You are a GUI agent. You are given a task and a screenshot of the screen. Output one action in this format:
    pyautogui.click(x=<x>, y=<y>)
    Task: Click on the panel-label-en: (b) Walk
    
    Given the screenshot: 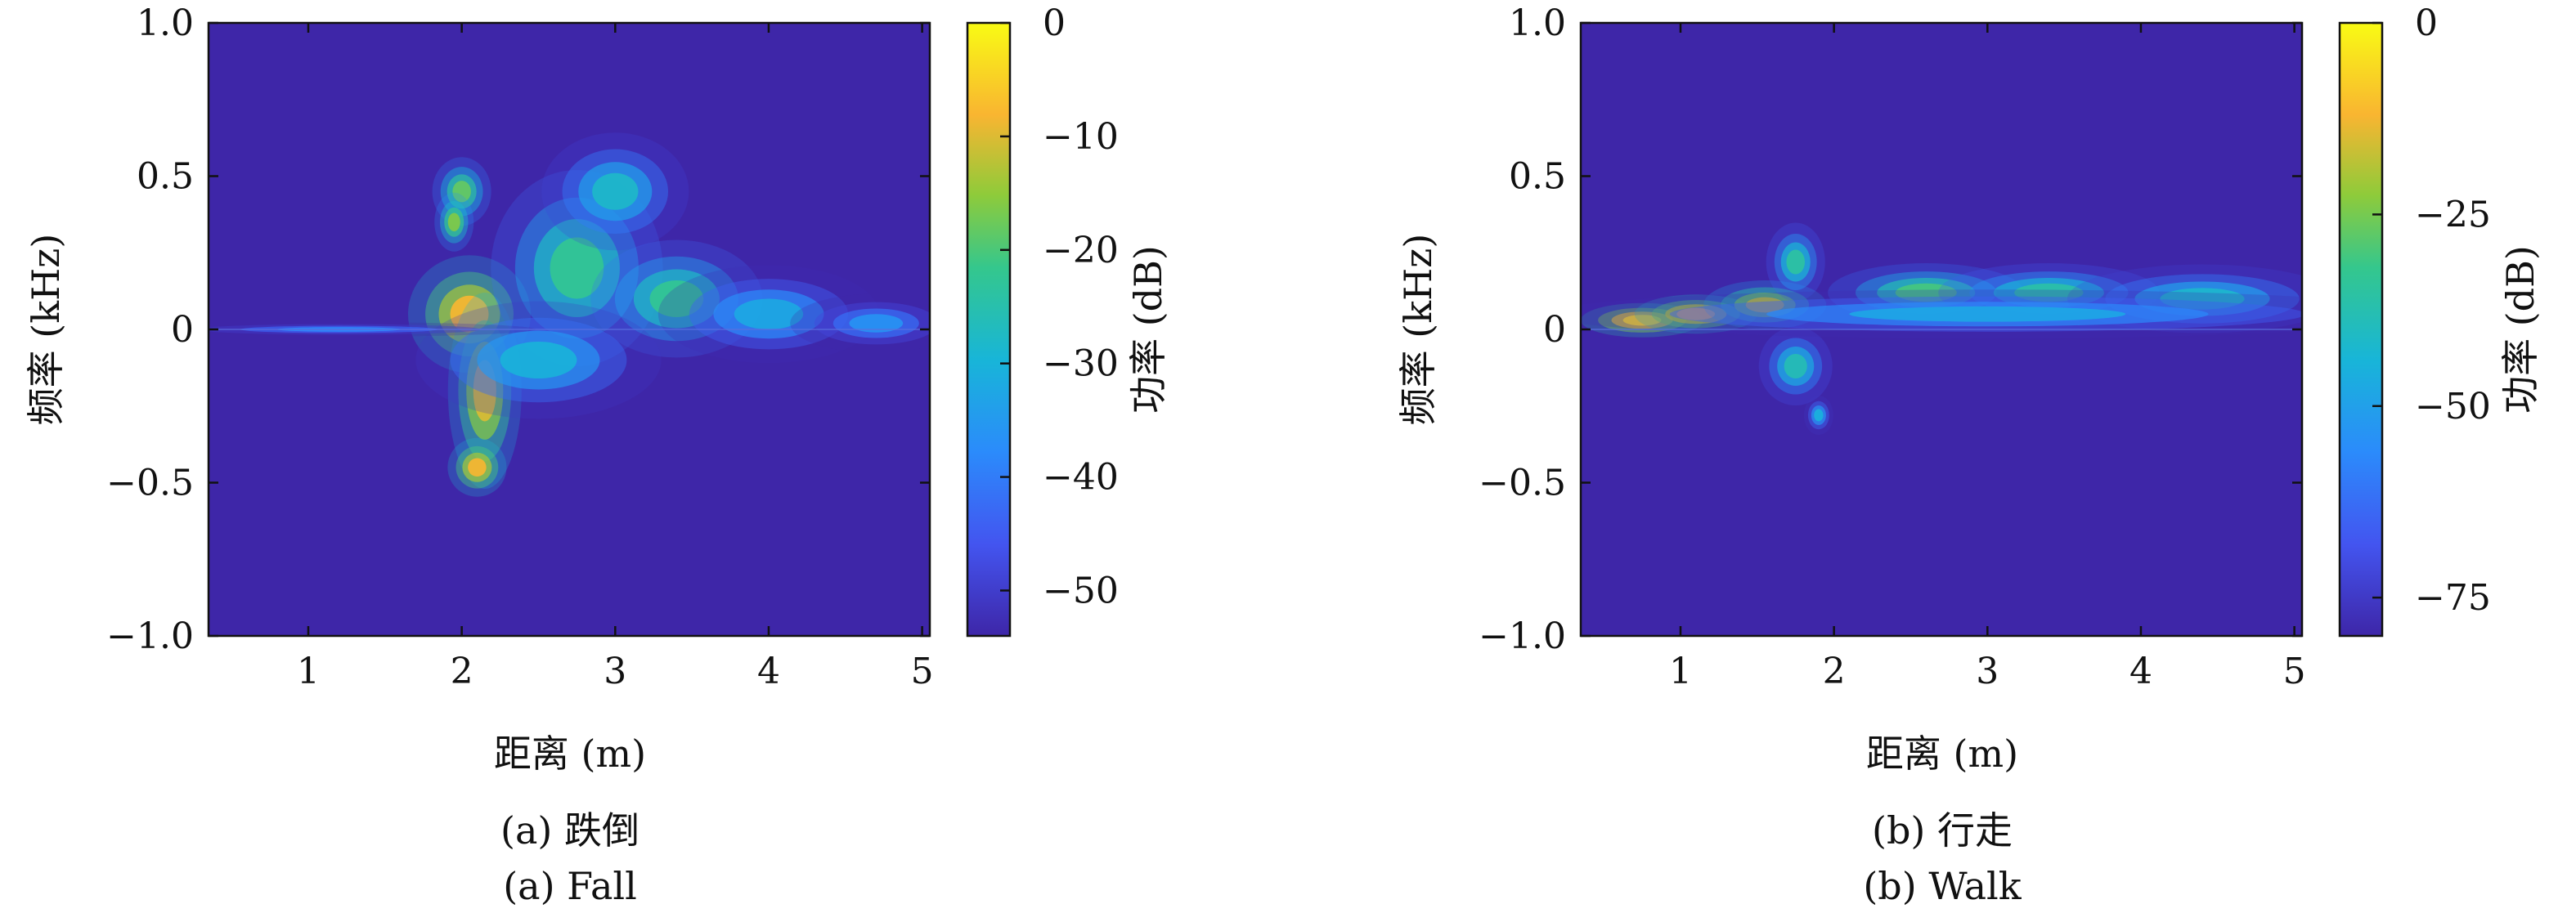 What is the action you would take?
    pyautogui.click(x=1943, y=886)
    